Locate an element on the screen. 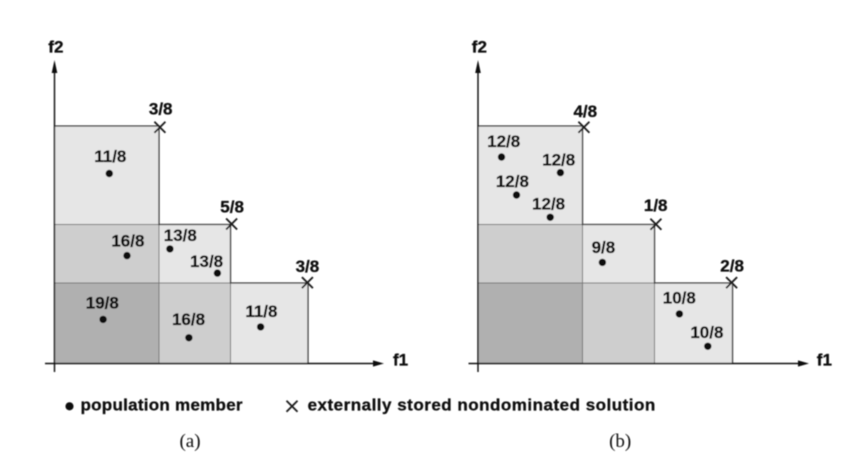 The image size is (846, 457). svg-text: 5/8 is located at coordinates (232, 207).